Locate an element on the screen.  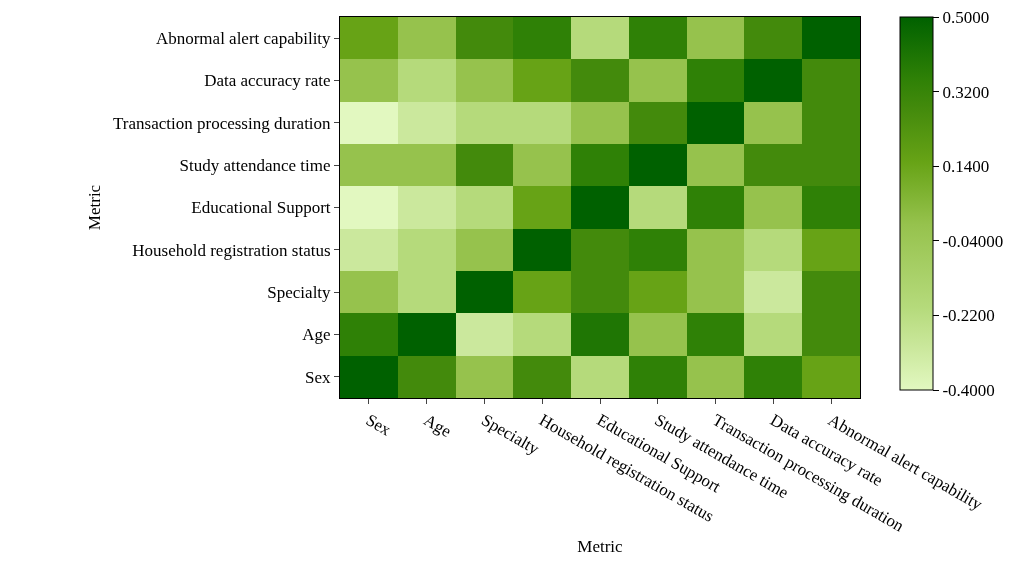
x-axis-title: Metric is located at coordinates (600, 547).